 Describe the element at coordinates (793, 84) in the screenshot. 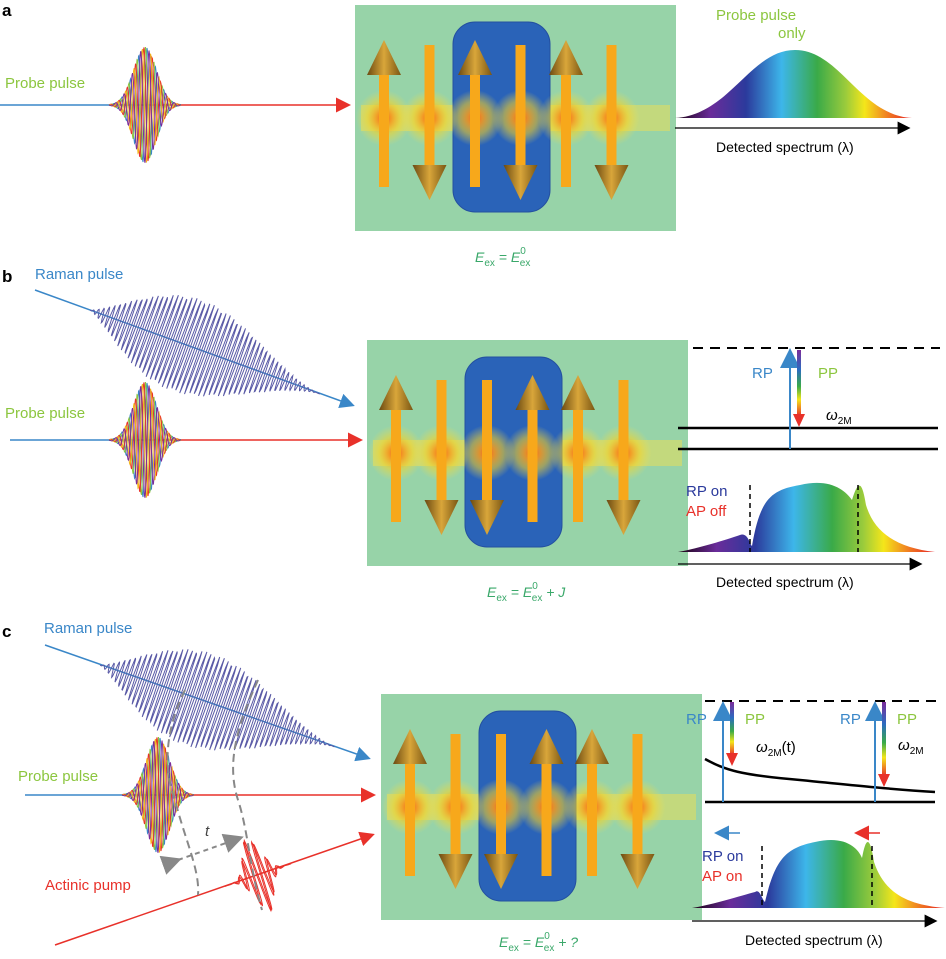

I see `probe-spectrum` at that location.